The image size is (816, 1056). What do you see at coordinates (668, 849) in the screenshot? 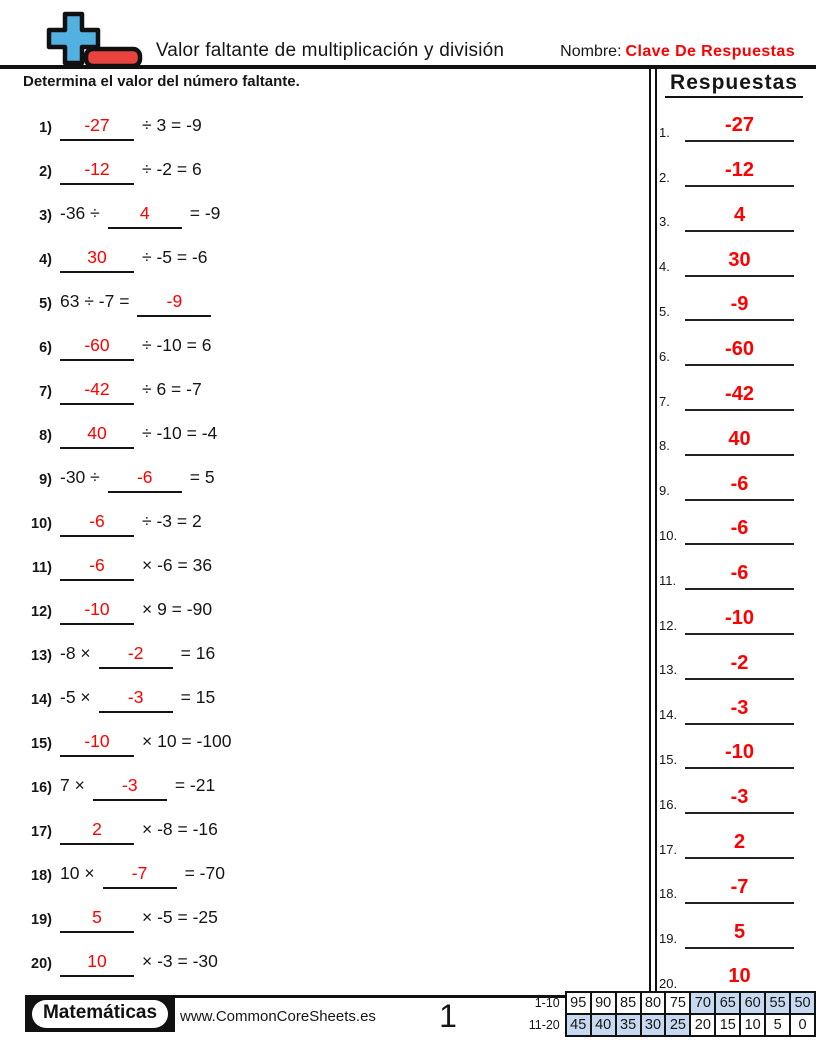
I see `answer-number: 17.` at bounding box center [668, 849].